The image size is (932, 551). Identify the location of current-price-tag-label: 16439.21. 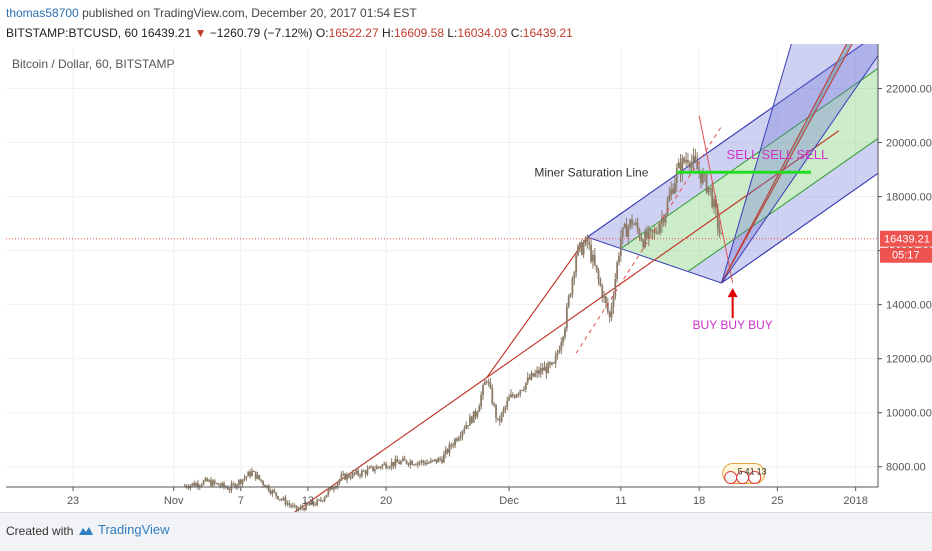
(907, 240).